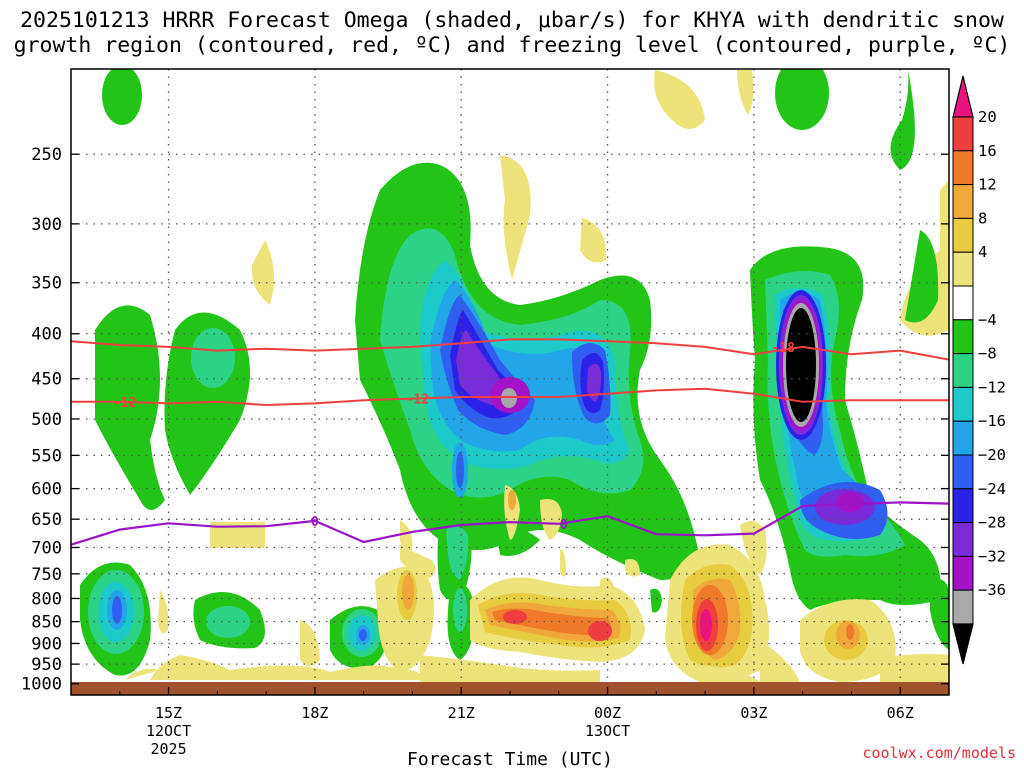 The image size is (1024, 768). Describe the element at coordinates (46, 155) in the screenshot. I see `y-tick-label: 250` at that location.